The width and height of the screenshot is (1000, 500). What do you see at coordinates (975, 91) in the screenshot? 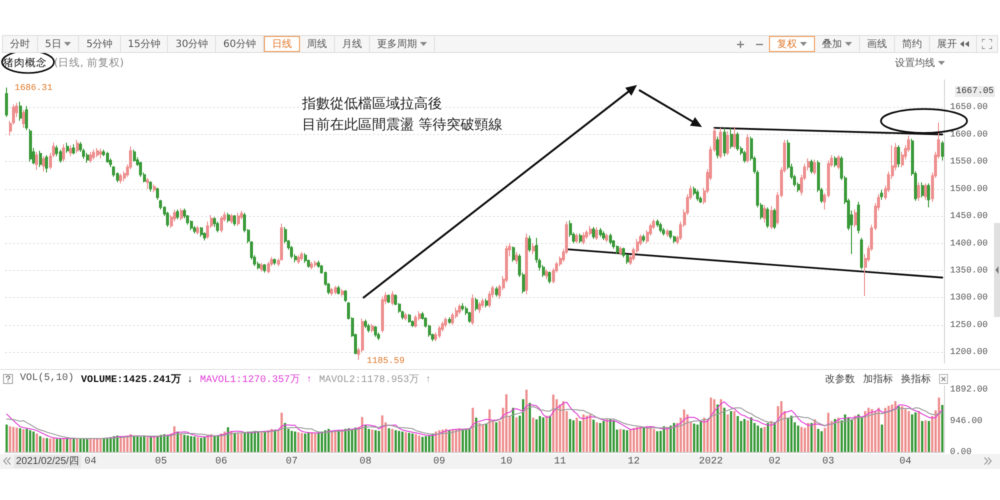
I see `text: 1667.05` at bounding box center [975, 91].